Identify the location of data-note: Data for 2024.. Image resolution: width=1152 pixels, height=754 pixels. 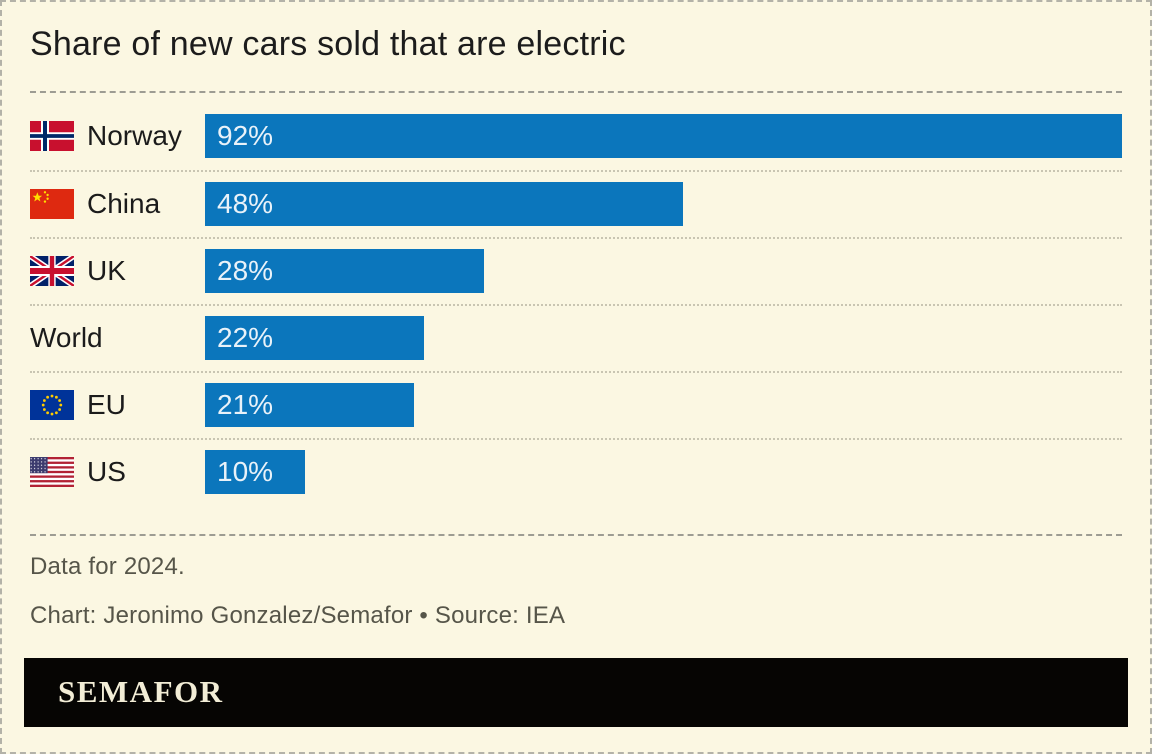
(107, 566).